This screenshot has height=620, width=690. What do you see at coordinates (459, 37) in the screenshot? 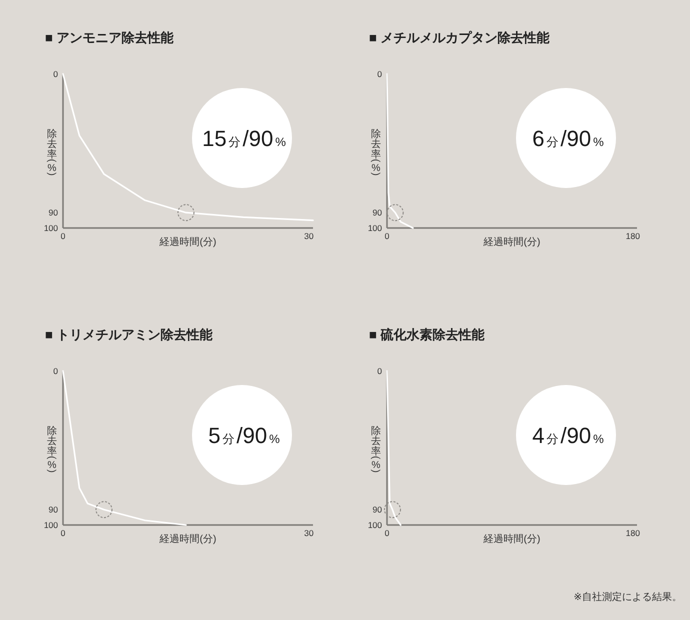
I see `chart-title: ■ メチルメルカプタン除去性能` at bounding box center [459, 37].